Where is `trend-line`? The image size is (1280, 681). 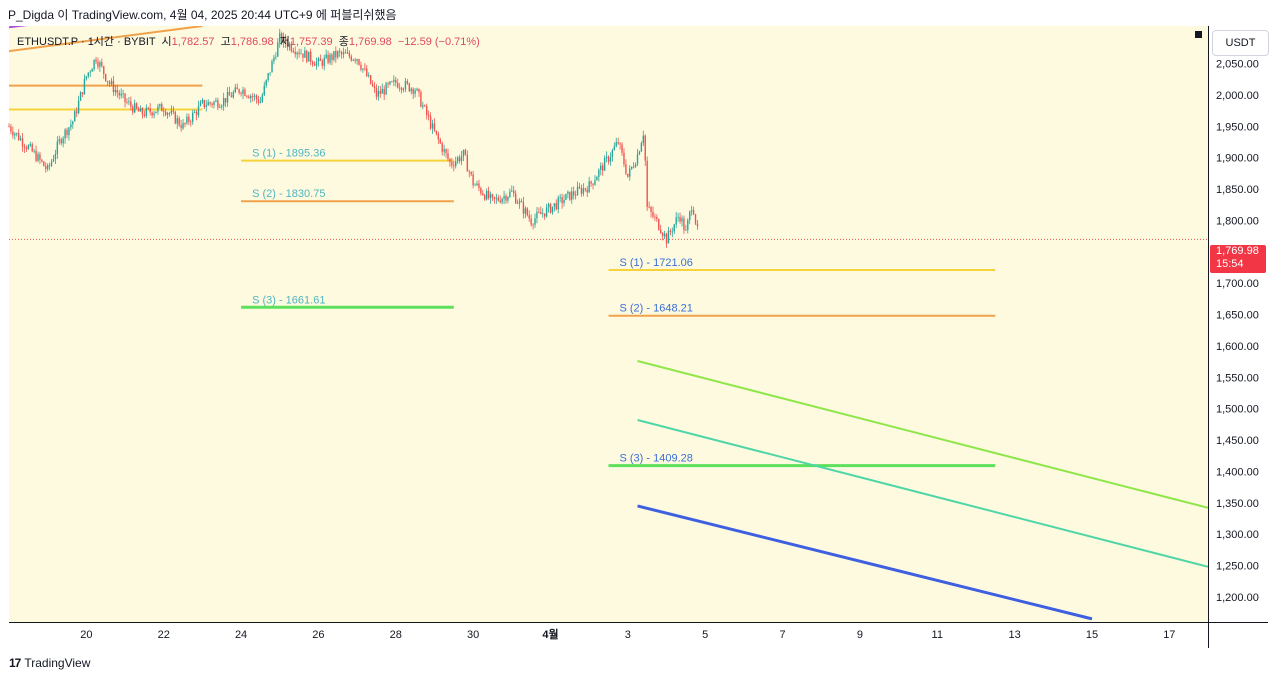
trend-line is located at coordinates (865, 562).